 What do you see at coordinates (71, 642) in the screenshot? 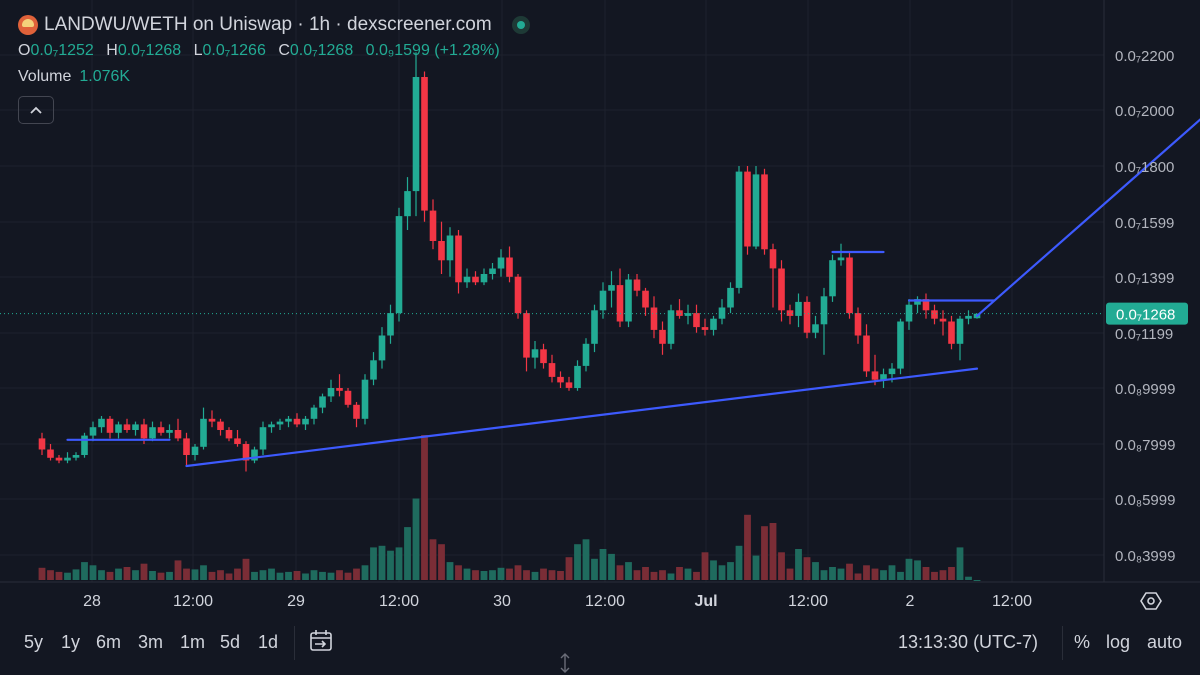
I see `timeframe-1y-button: 1y` at bounding box center [71, 642].